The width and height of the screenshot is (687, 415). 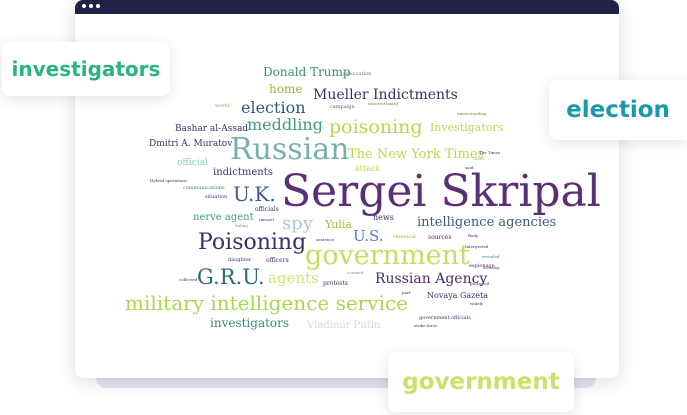 What do you see at coordinates (266, 303) in the screenshot?
I see `cloud-word: military intelligence service` at bounding box center [266, 303].